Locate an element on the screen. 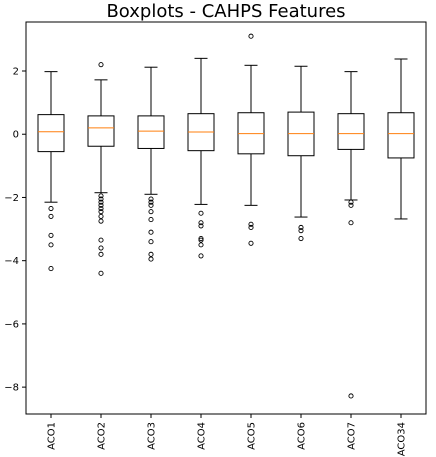 This screenshot has width=436, height=457. y-tick-label: −8 is located at coordinates (11, 388).